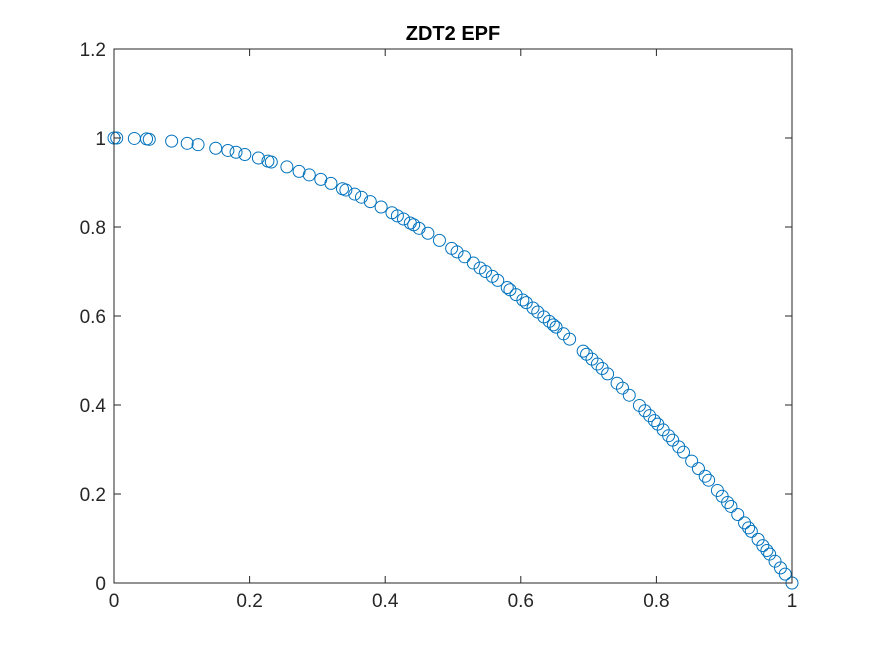 This screenshot has width=875, height=661. Describe the element at coordinates (521, 601) in the screenshot. I see `x-tick-label: 0.6` at that location.